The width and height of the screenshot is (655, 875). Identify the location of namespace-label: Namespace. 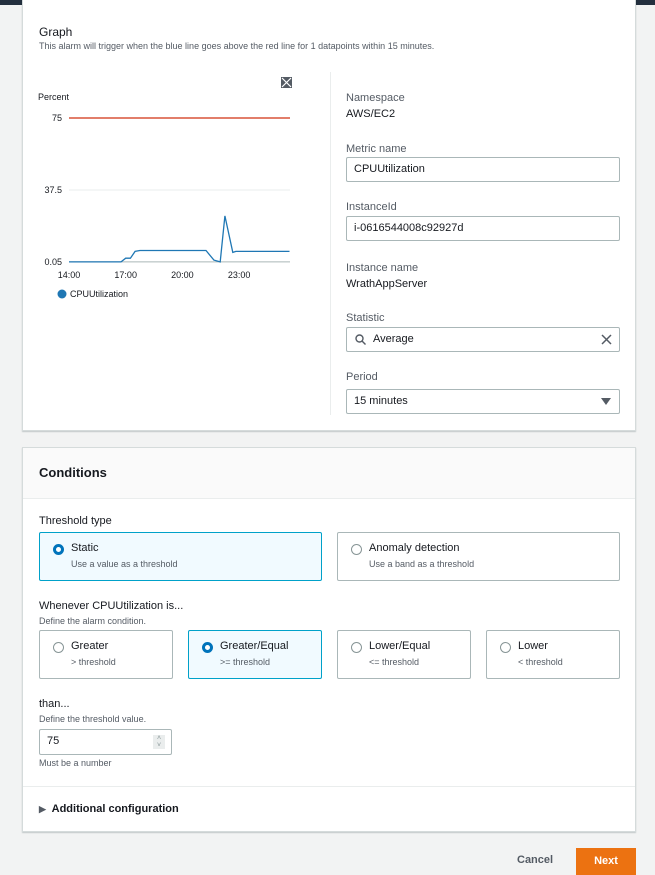
(375, 98).